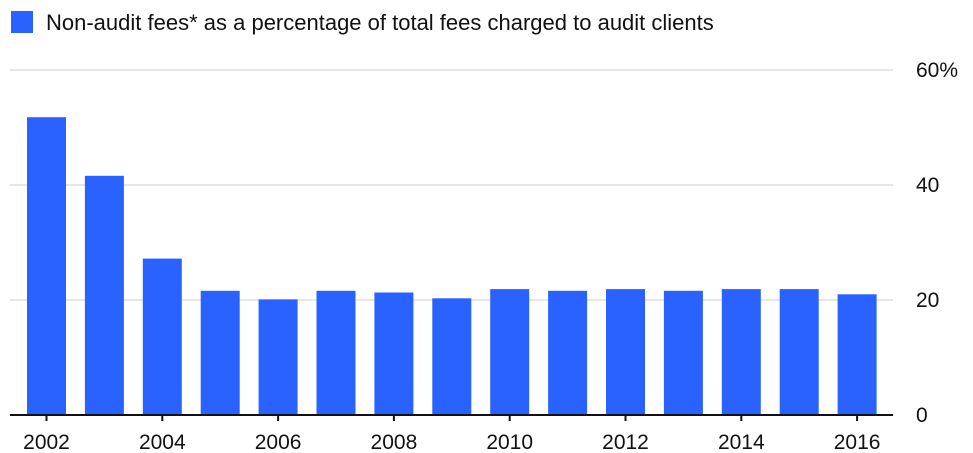 Image resolution: width=973 pixels, height=453 pixels. I want to click on bar-2008, so click(394, 353).